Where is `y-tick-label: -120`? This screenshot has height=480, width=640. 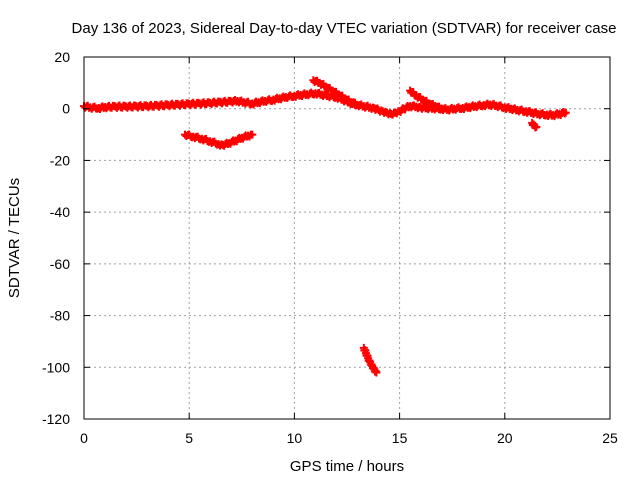
y-tick-label: -120 is located at coordinates (56, 419).